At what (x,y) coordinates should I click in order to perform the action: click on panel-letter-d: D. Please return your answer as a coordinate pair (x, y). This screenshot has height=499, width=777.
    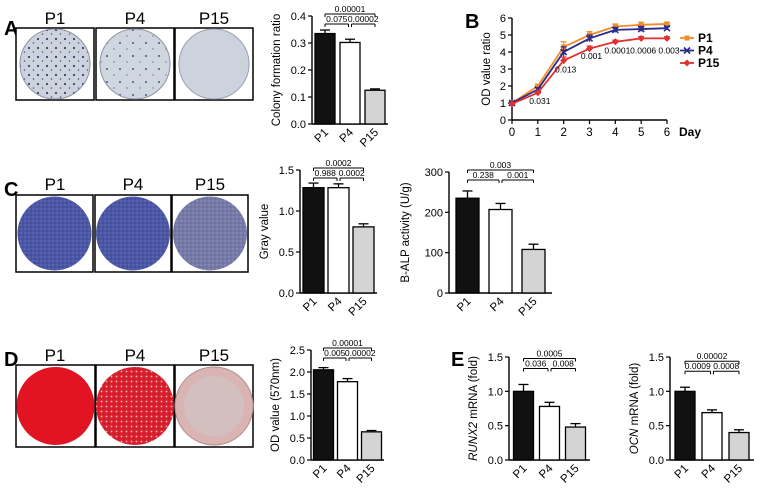
    Looking at the image, I should click on (11, 360).